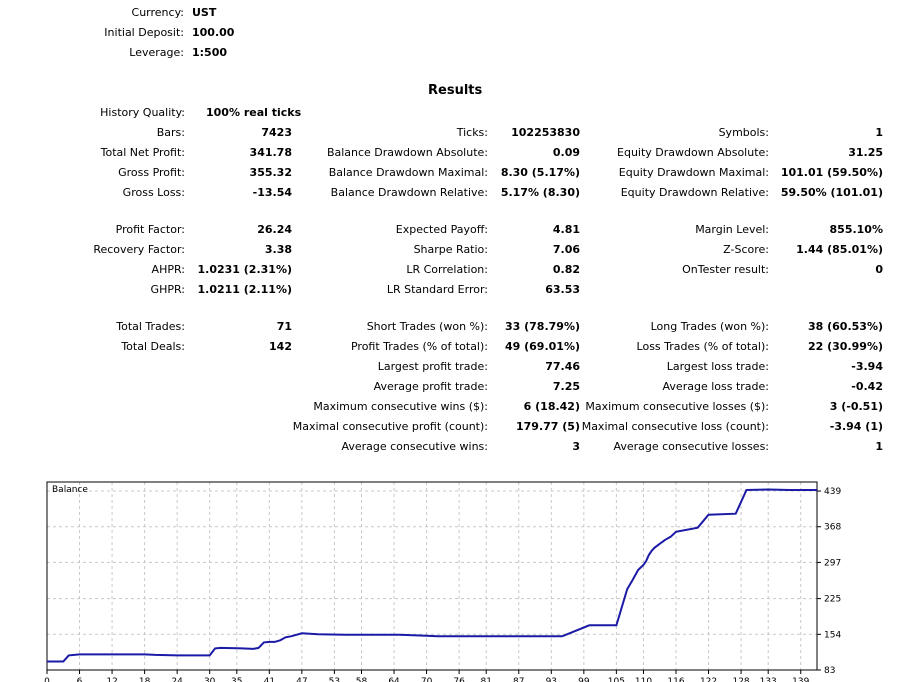 The image size is (924, 682). What do you see at coordinates (270, 172) in the screenshot?
I see `stat-value: 355.32` at bounding box center [270, 172].